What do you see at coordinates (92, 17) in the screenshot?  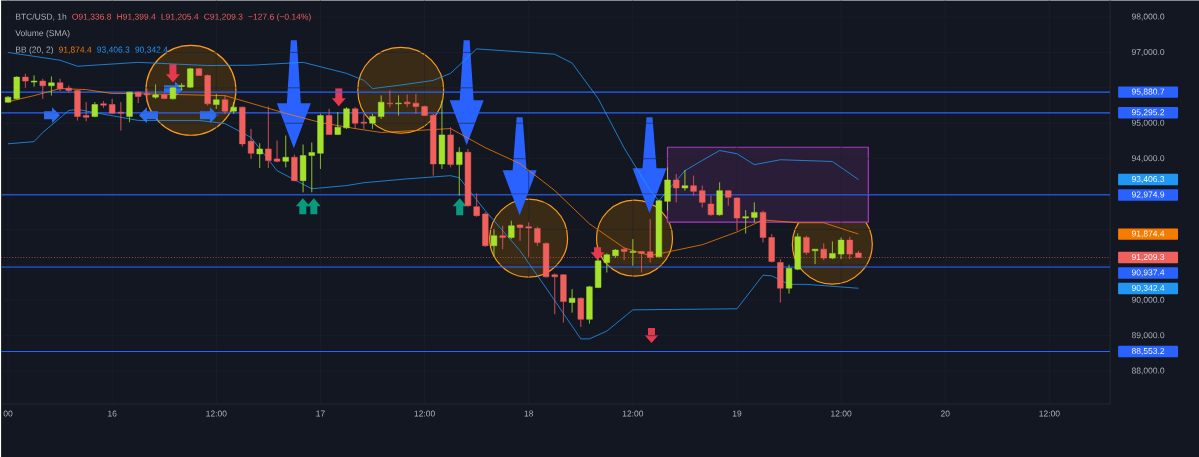 I see `annotation: O91,336.8` at bounding box center [92, 17].